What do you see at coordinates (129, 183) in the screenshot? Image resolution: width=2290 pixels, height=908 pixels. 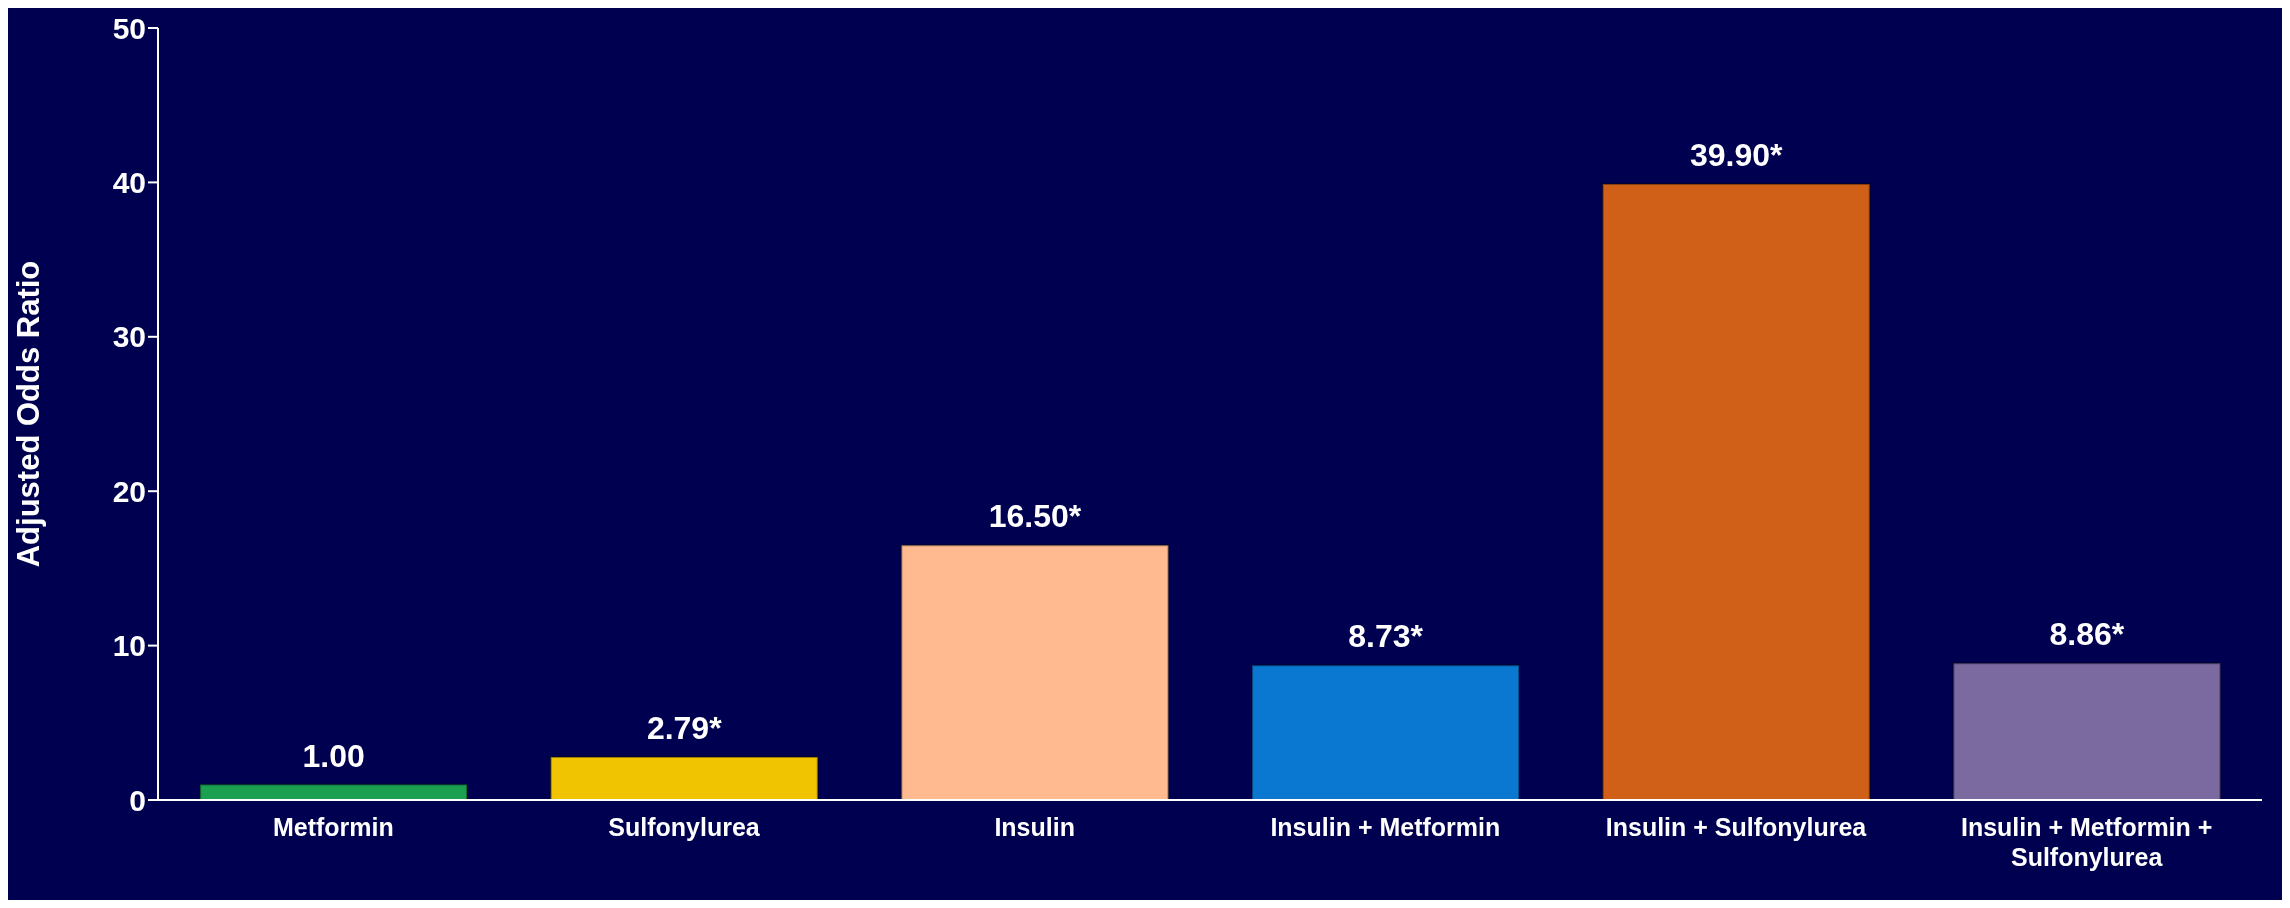 I see `y-tick-label: 40` at bounding box center [129, 183].